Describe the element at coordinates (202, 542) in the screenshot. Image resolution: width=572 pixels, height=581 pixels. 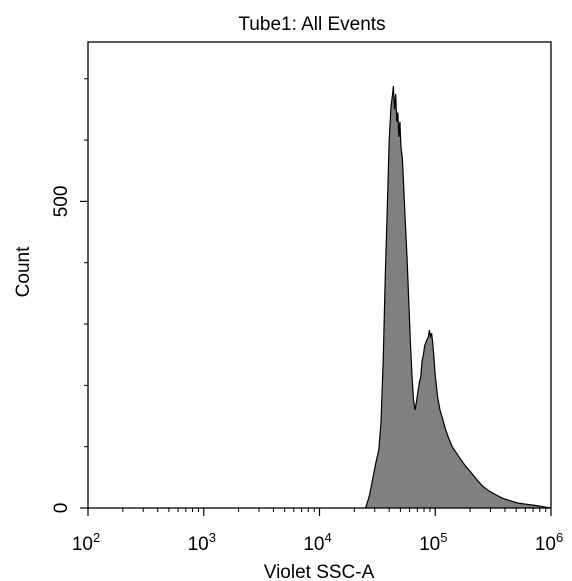
I see `x-tick-label: 10³` at that location.